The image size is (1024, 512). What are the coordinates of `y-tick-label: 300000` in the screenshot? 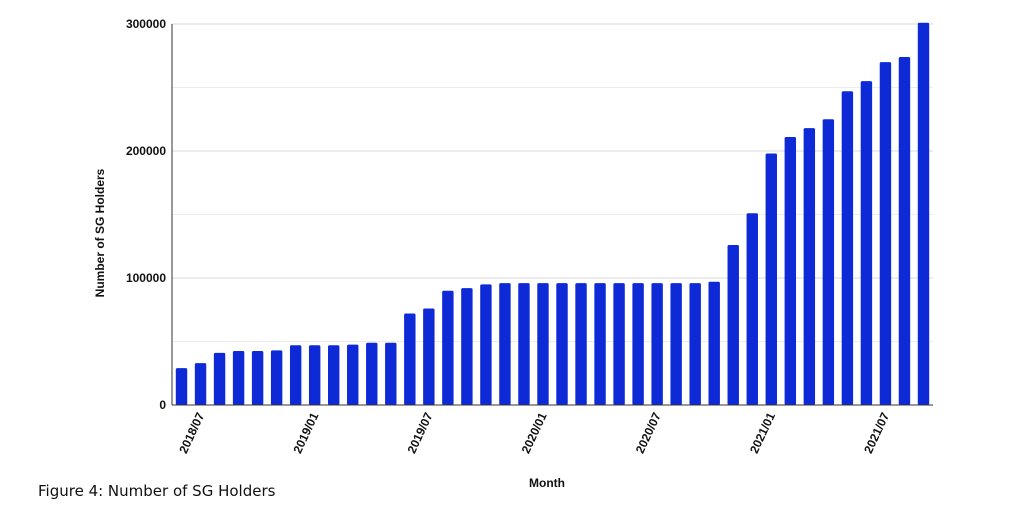 It's located at (146, 24).